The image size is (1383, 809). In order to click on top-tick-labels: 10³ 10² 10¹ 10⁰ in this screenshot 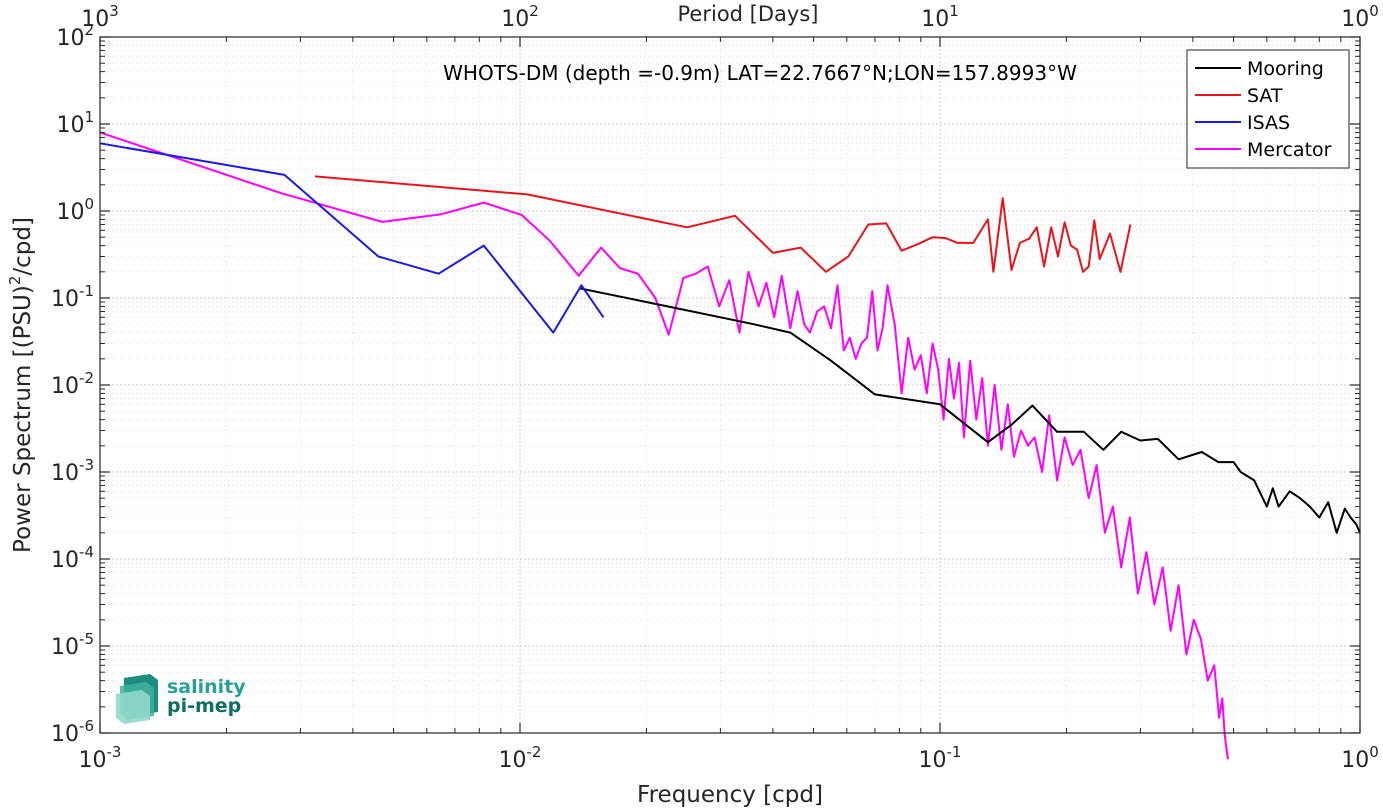, I will do `click(730, 17)`.